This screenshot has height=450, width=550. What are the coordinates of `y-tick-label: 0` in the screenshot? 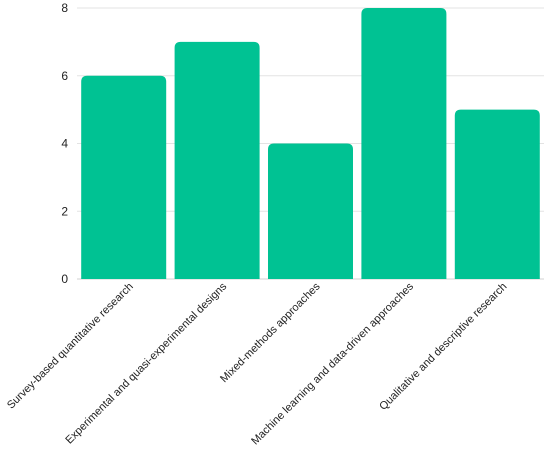 It's located at (64, 279).